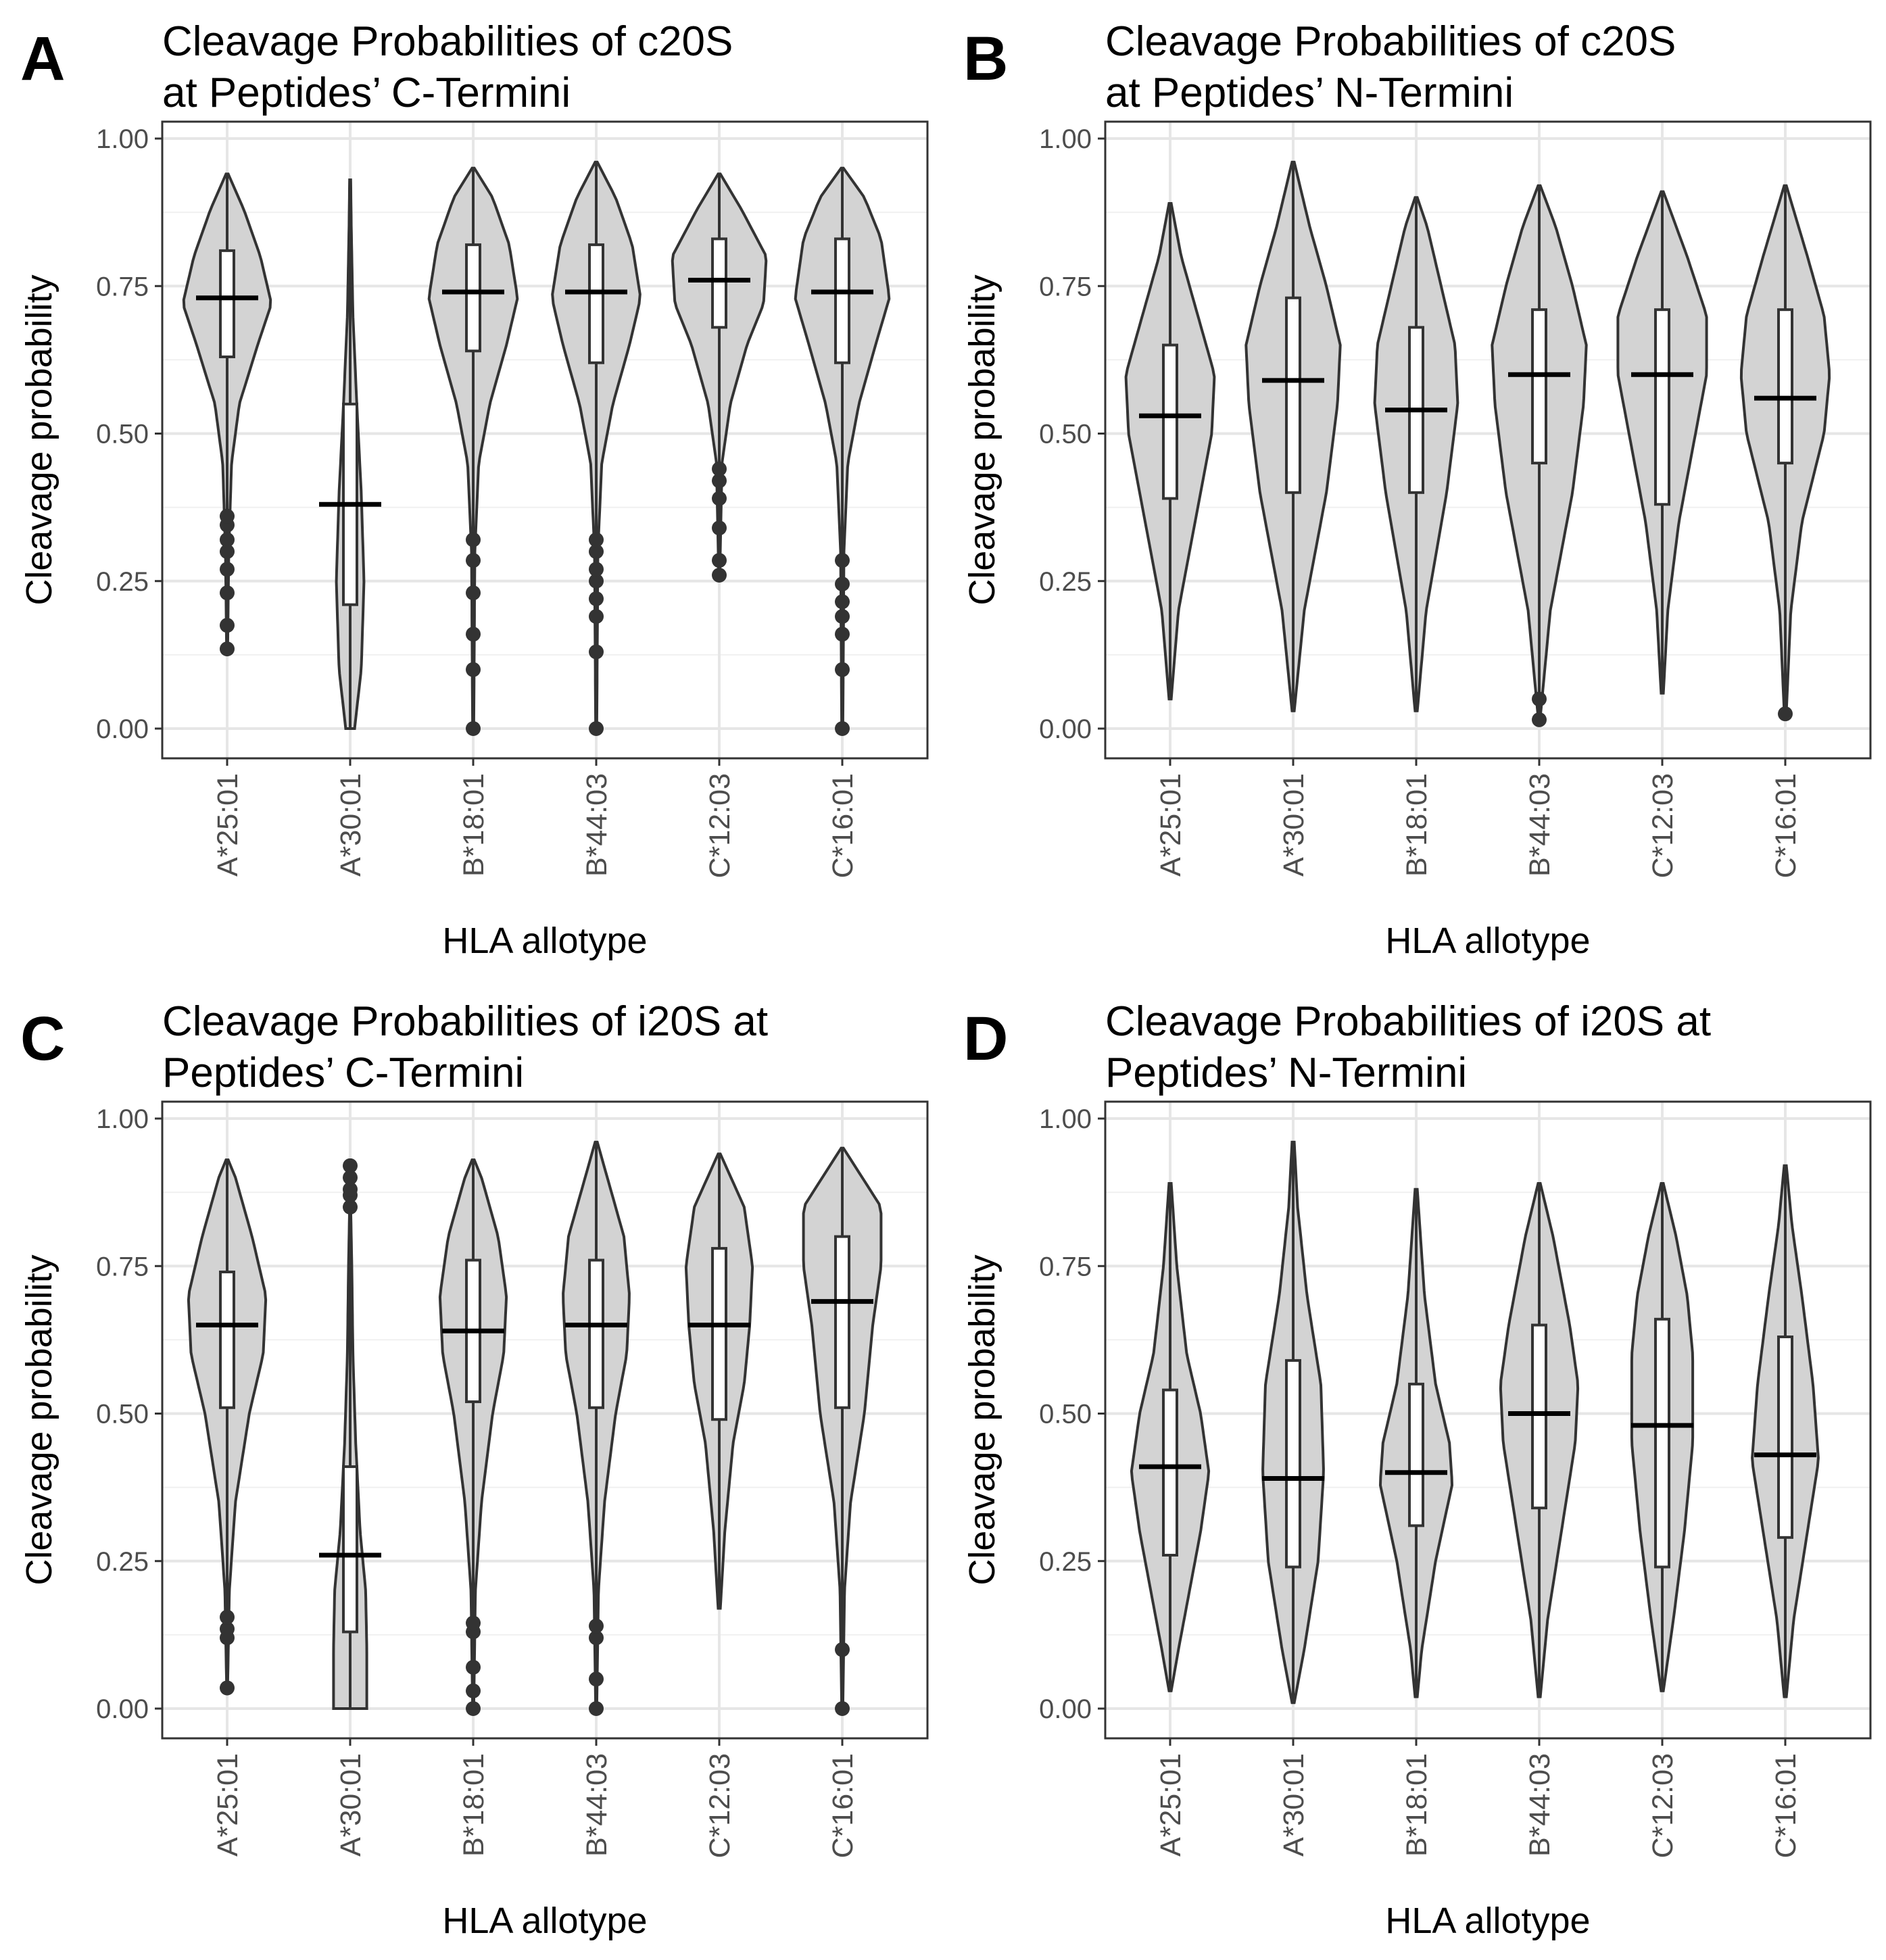  I want to click on x-tick-label: C*16:01, so click(1786, 1805).